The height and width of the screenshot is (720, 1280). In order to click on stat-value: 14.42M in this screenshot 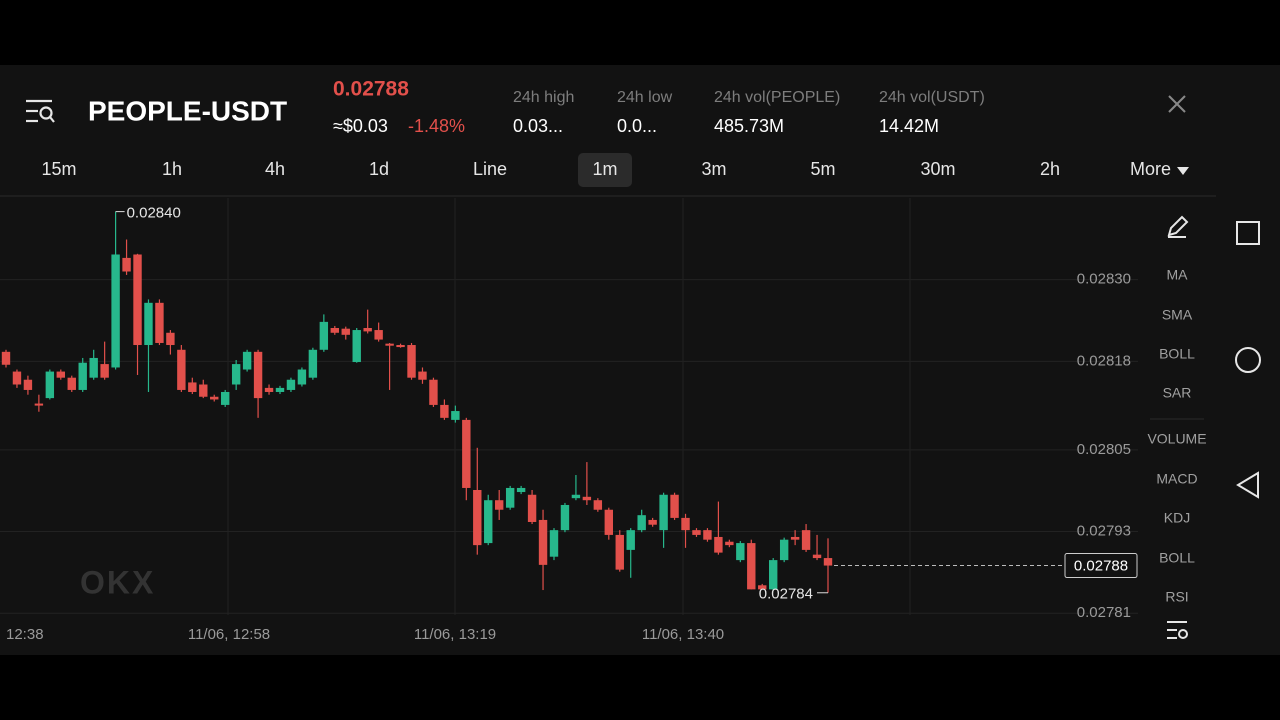, I will do `click(909, 126)`.